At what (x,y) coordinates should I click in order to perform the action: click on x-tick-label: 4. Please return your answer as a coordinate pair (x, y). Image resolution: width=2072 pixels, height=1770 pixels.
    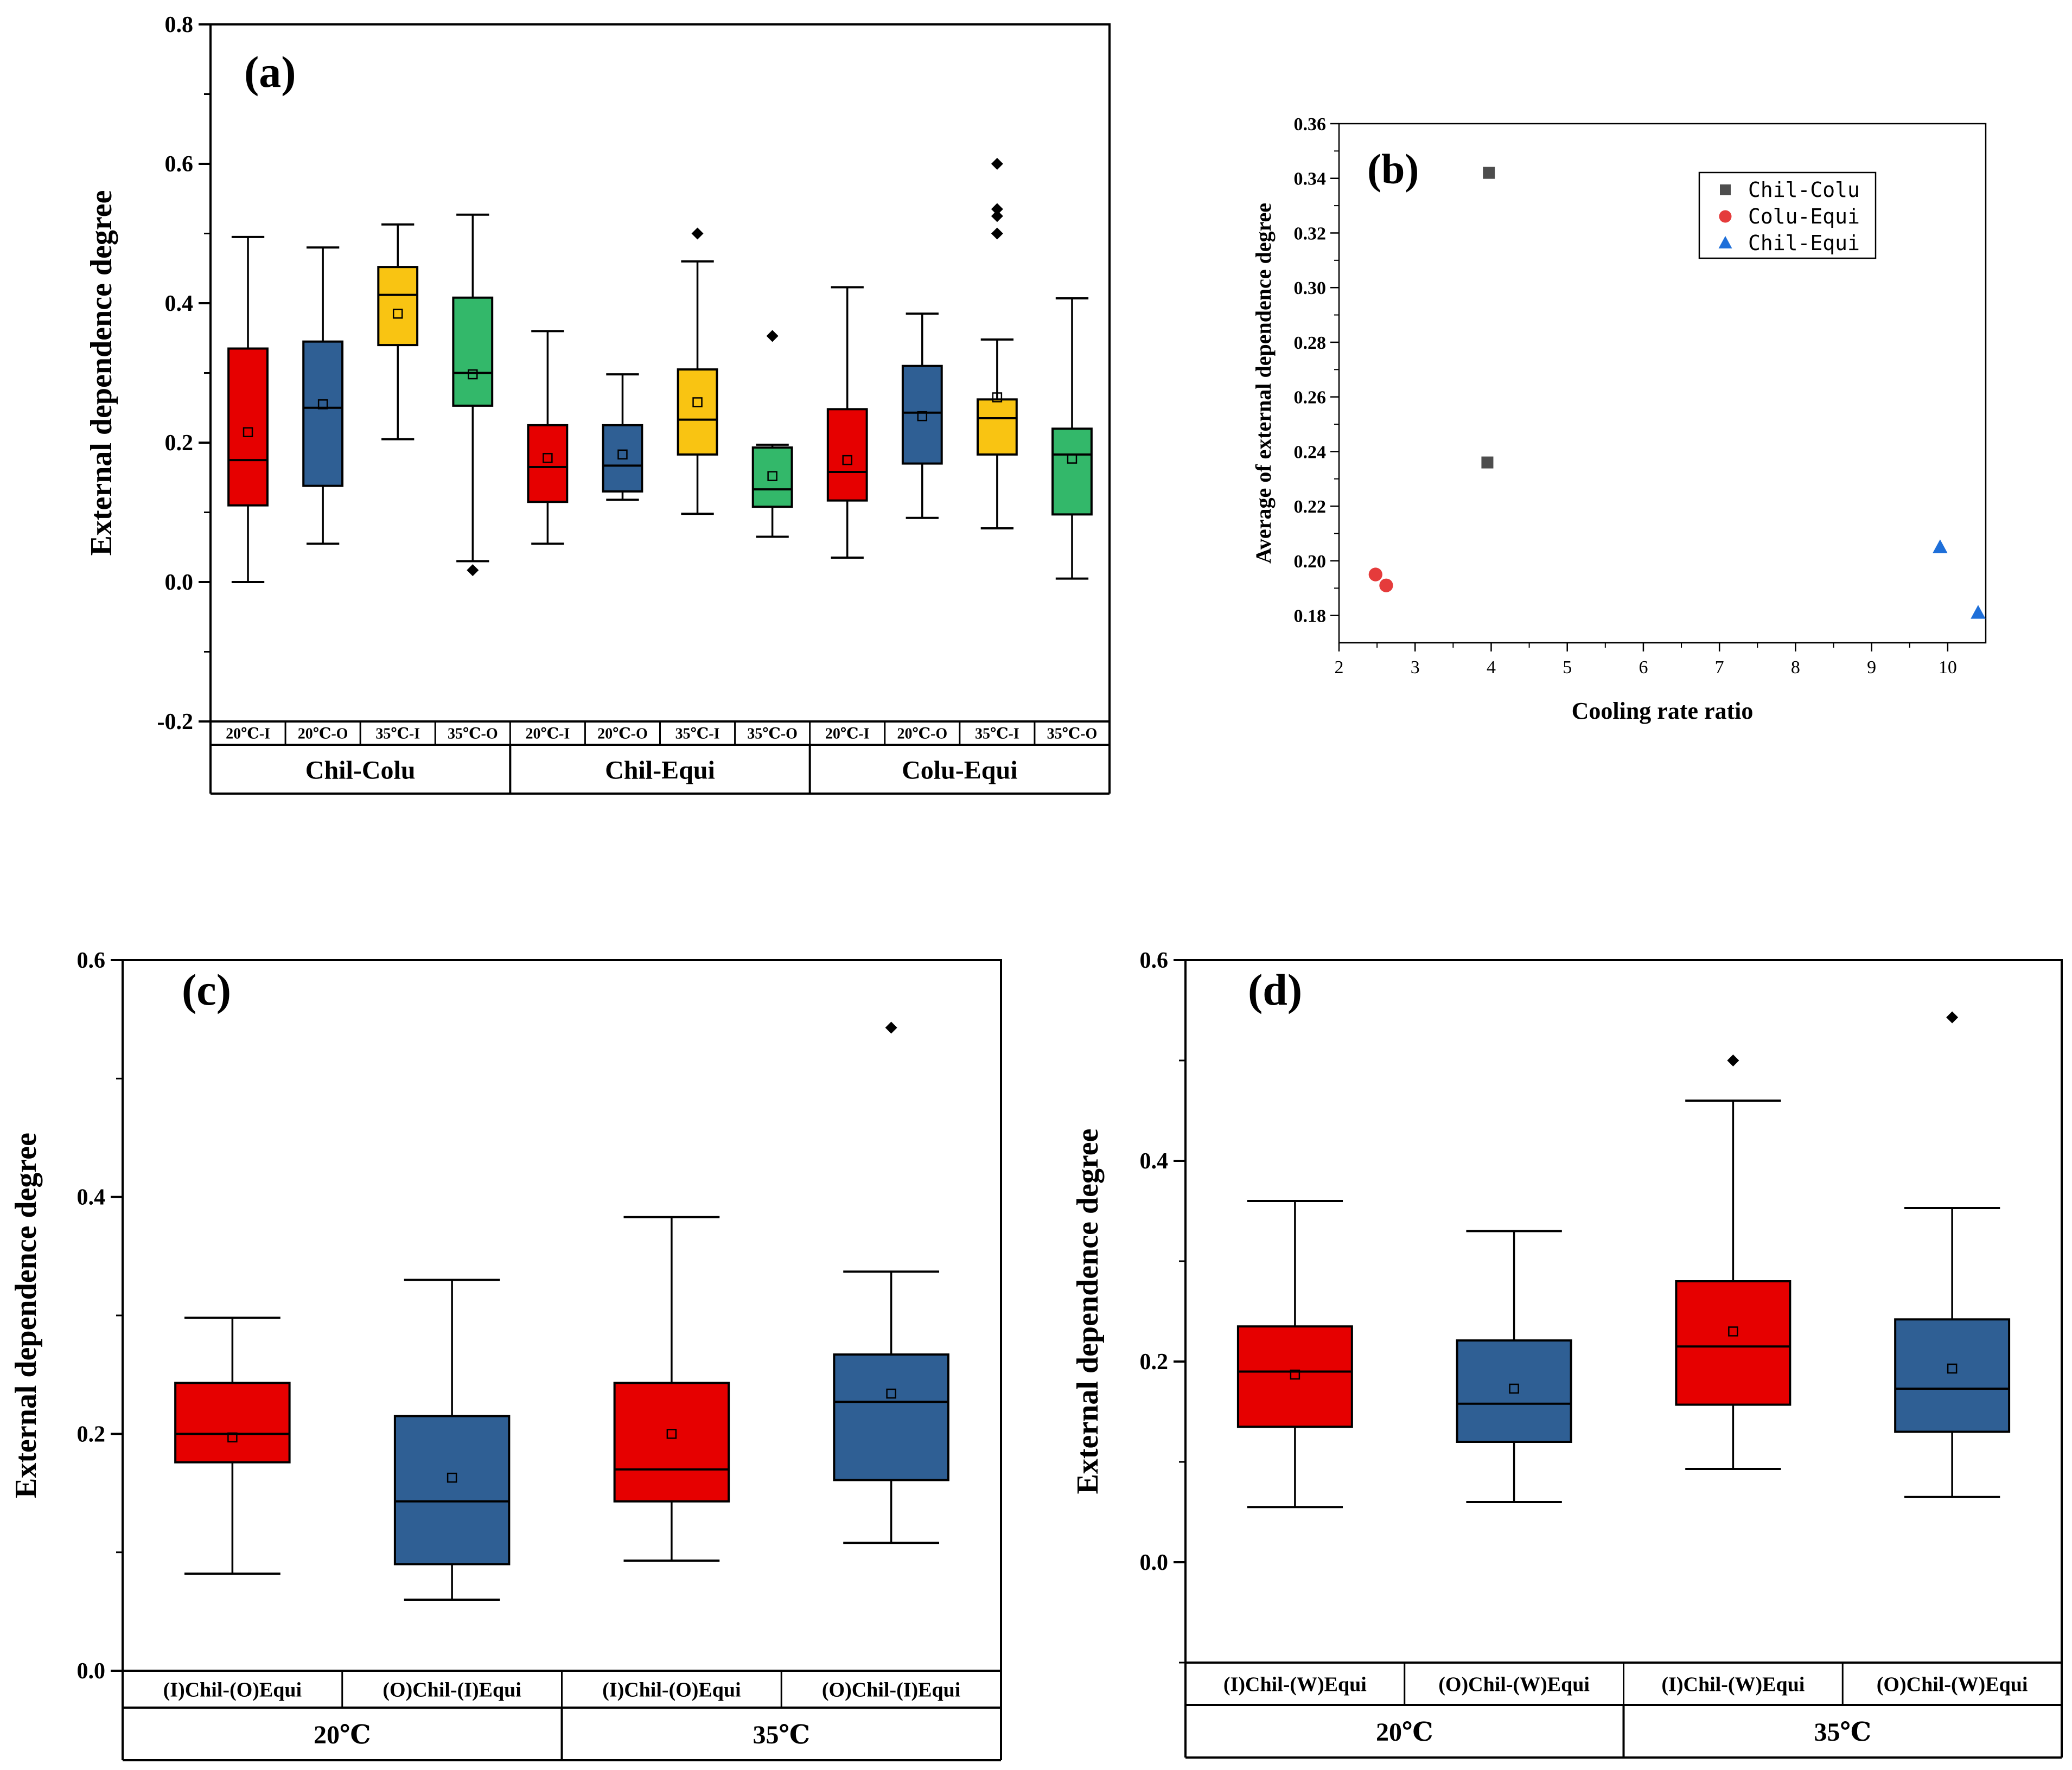
    Looking at the image, I should click on (1491, 667).